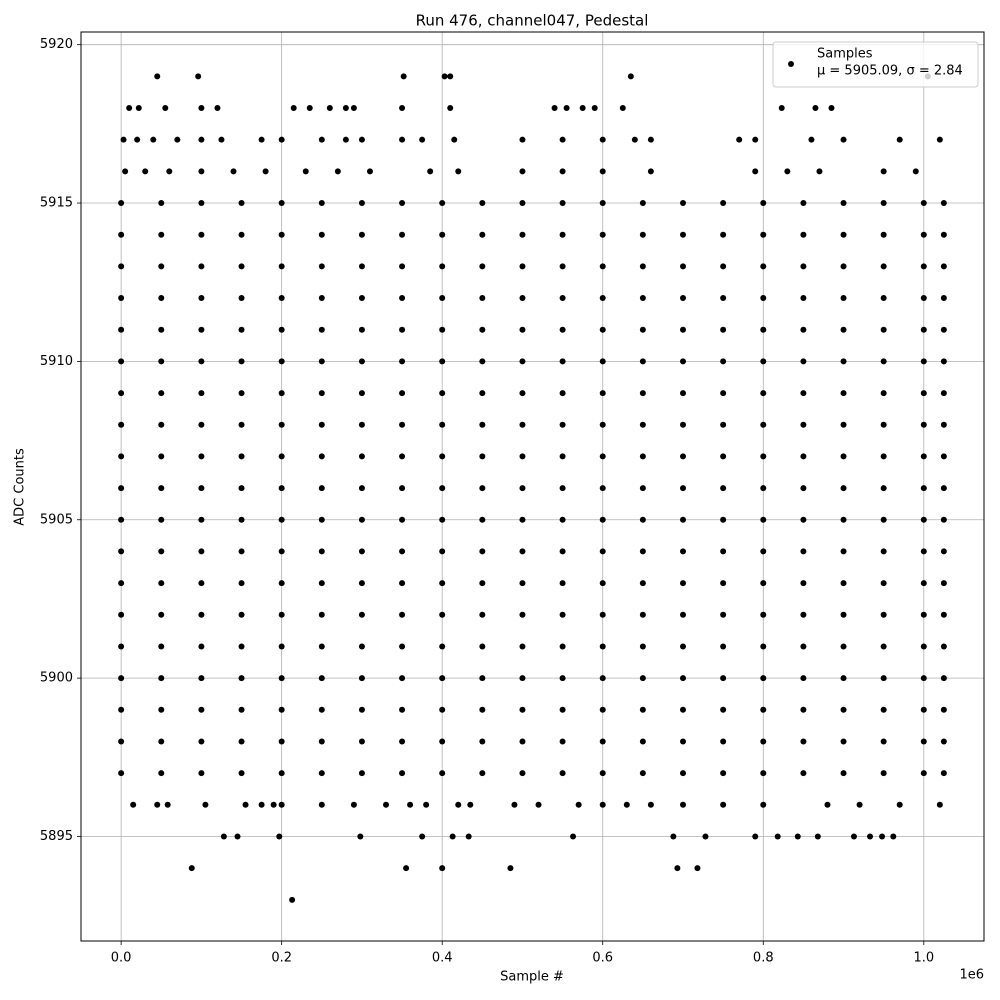 This screenshot has width=1000, height=1000. Describe the element at coordinates (890, 71) in the screenshot. I see `legend-stats: μ = 5905.09, σ = 2.84` at that location.